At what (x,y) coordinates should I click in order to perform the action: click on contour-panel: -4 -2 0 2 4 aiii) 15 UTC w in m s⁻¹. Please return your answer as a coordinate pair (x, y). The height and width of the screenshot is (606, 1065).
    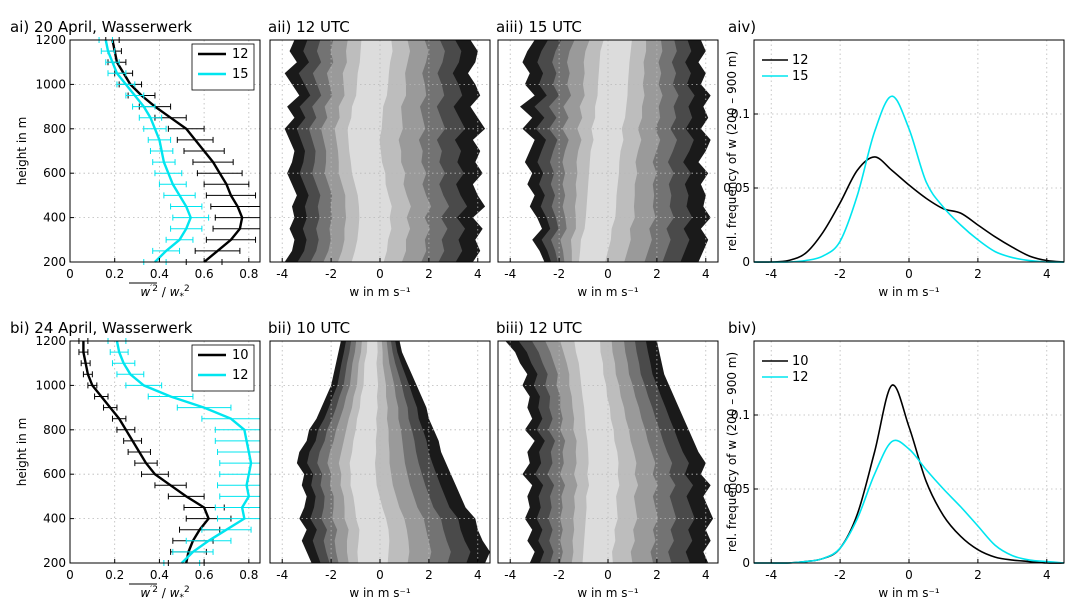
    Looking at the image, I should click on (607, 158).